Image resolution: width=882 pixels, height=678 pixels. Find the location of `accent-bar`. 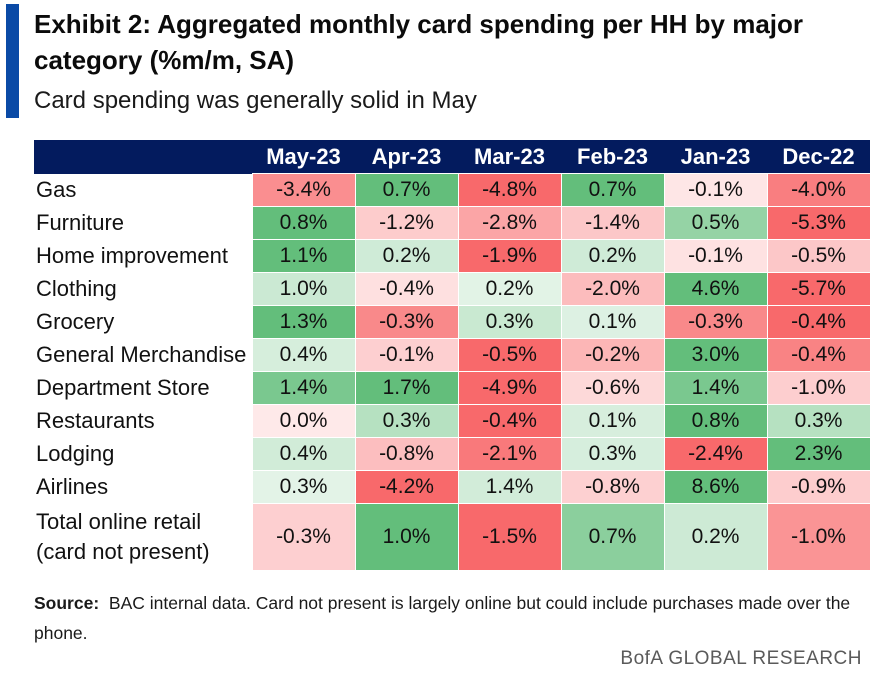

accent-bar is located at coordinates (12, 61).